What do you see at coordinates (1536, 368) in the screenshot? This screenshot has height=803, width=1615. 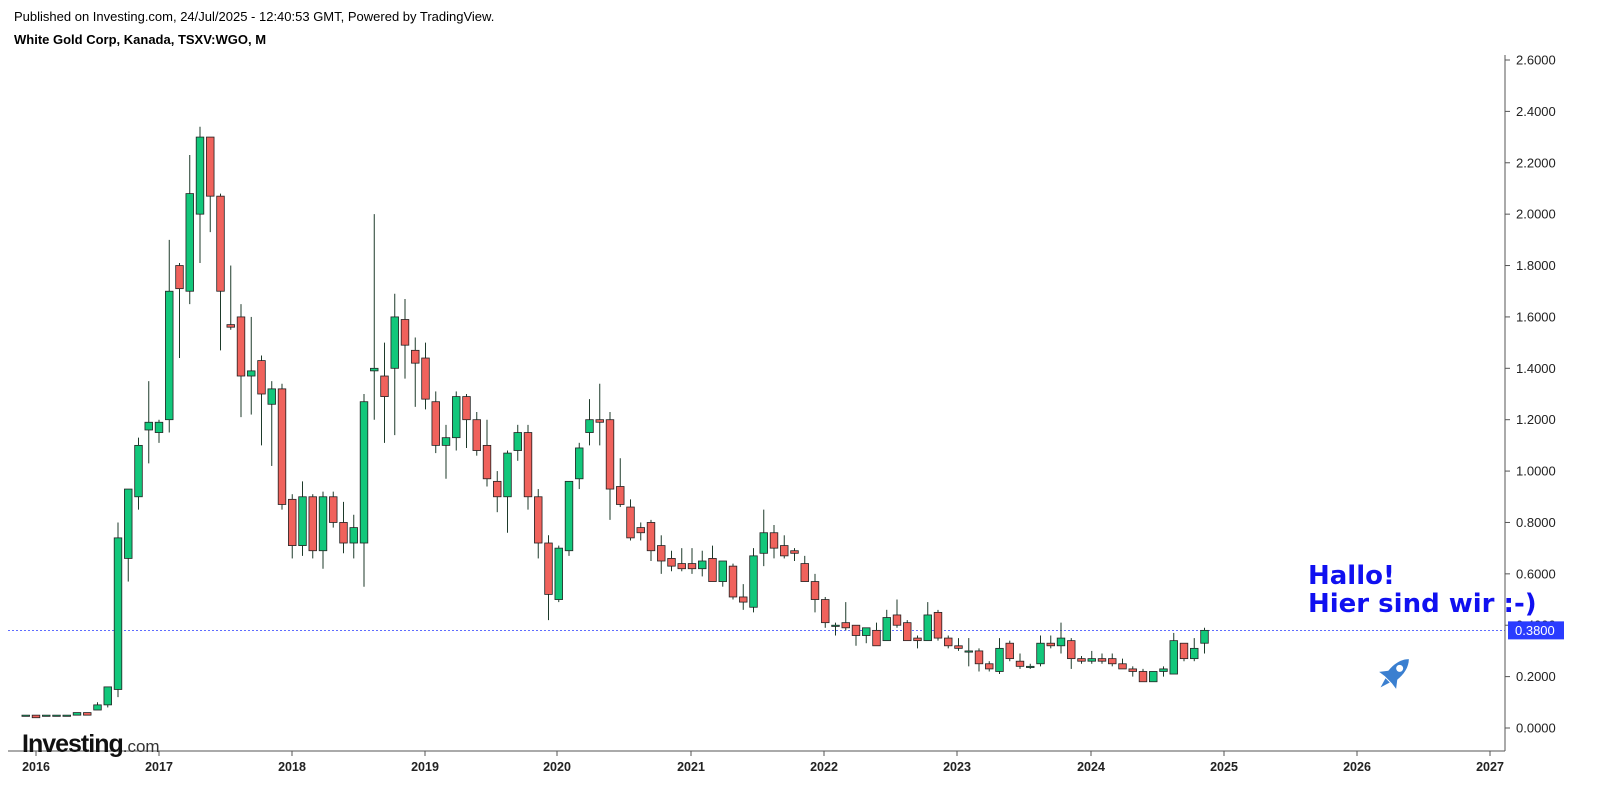 I see `y-tick-label: 1.4000` at bounding box center [1536, 368].